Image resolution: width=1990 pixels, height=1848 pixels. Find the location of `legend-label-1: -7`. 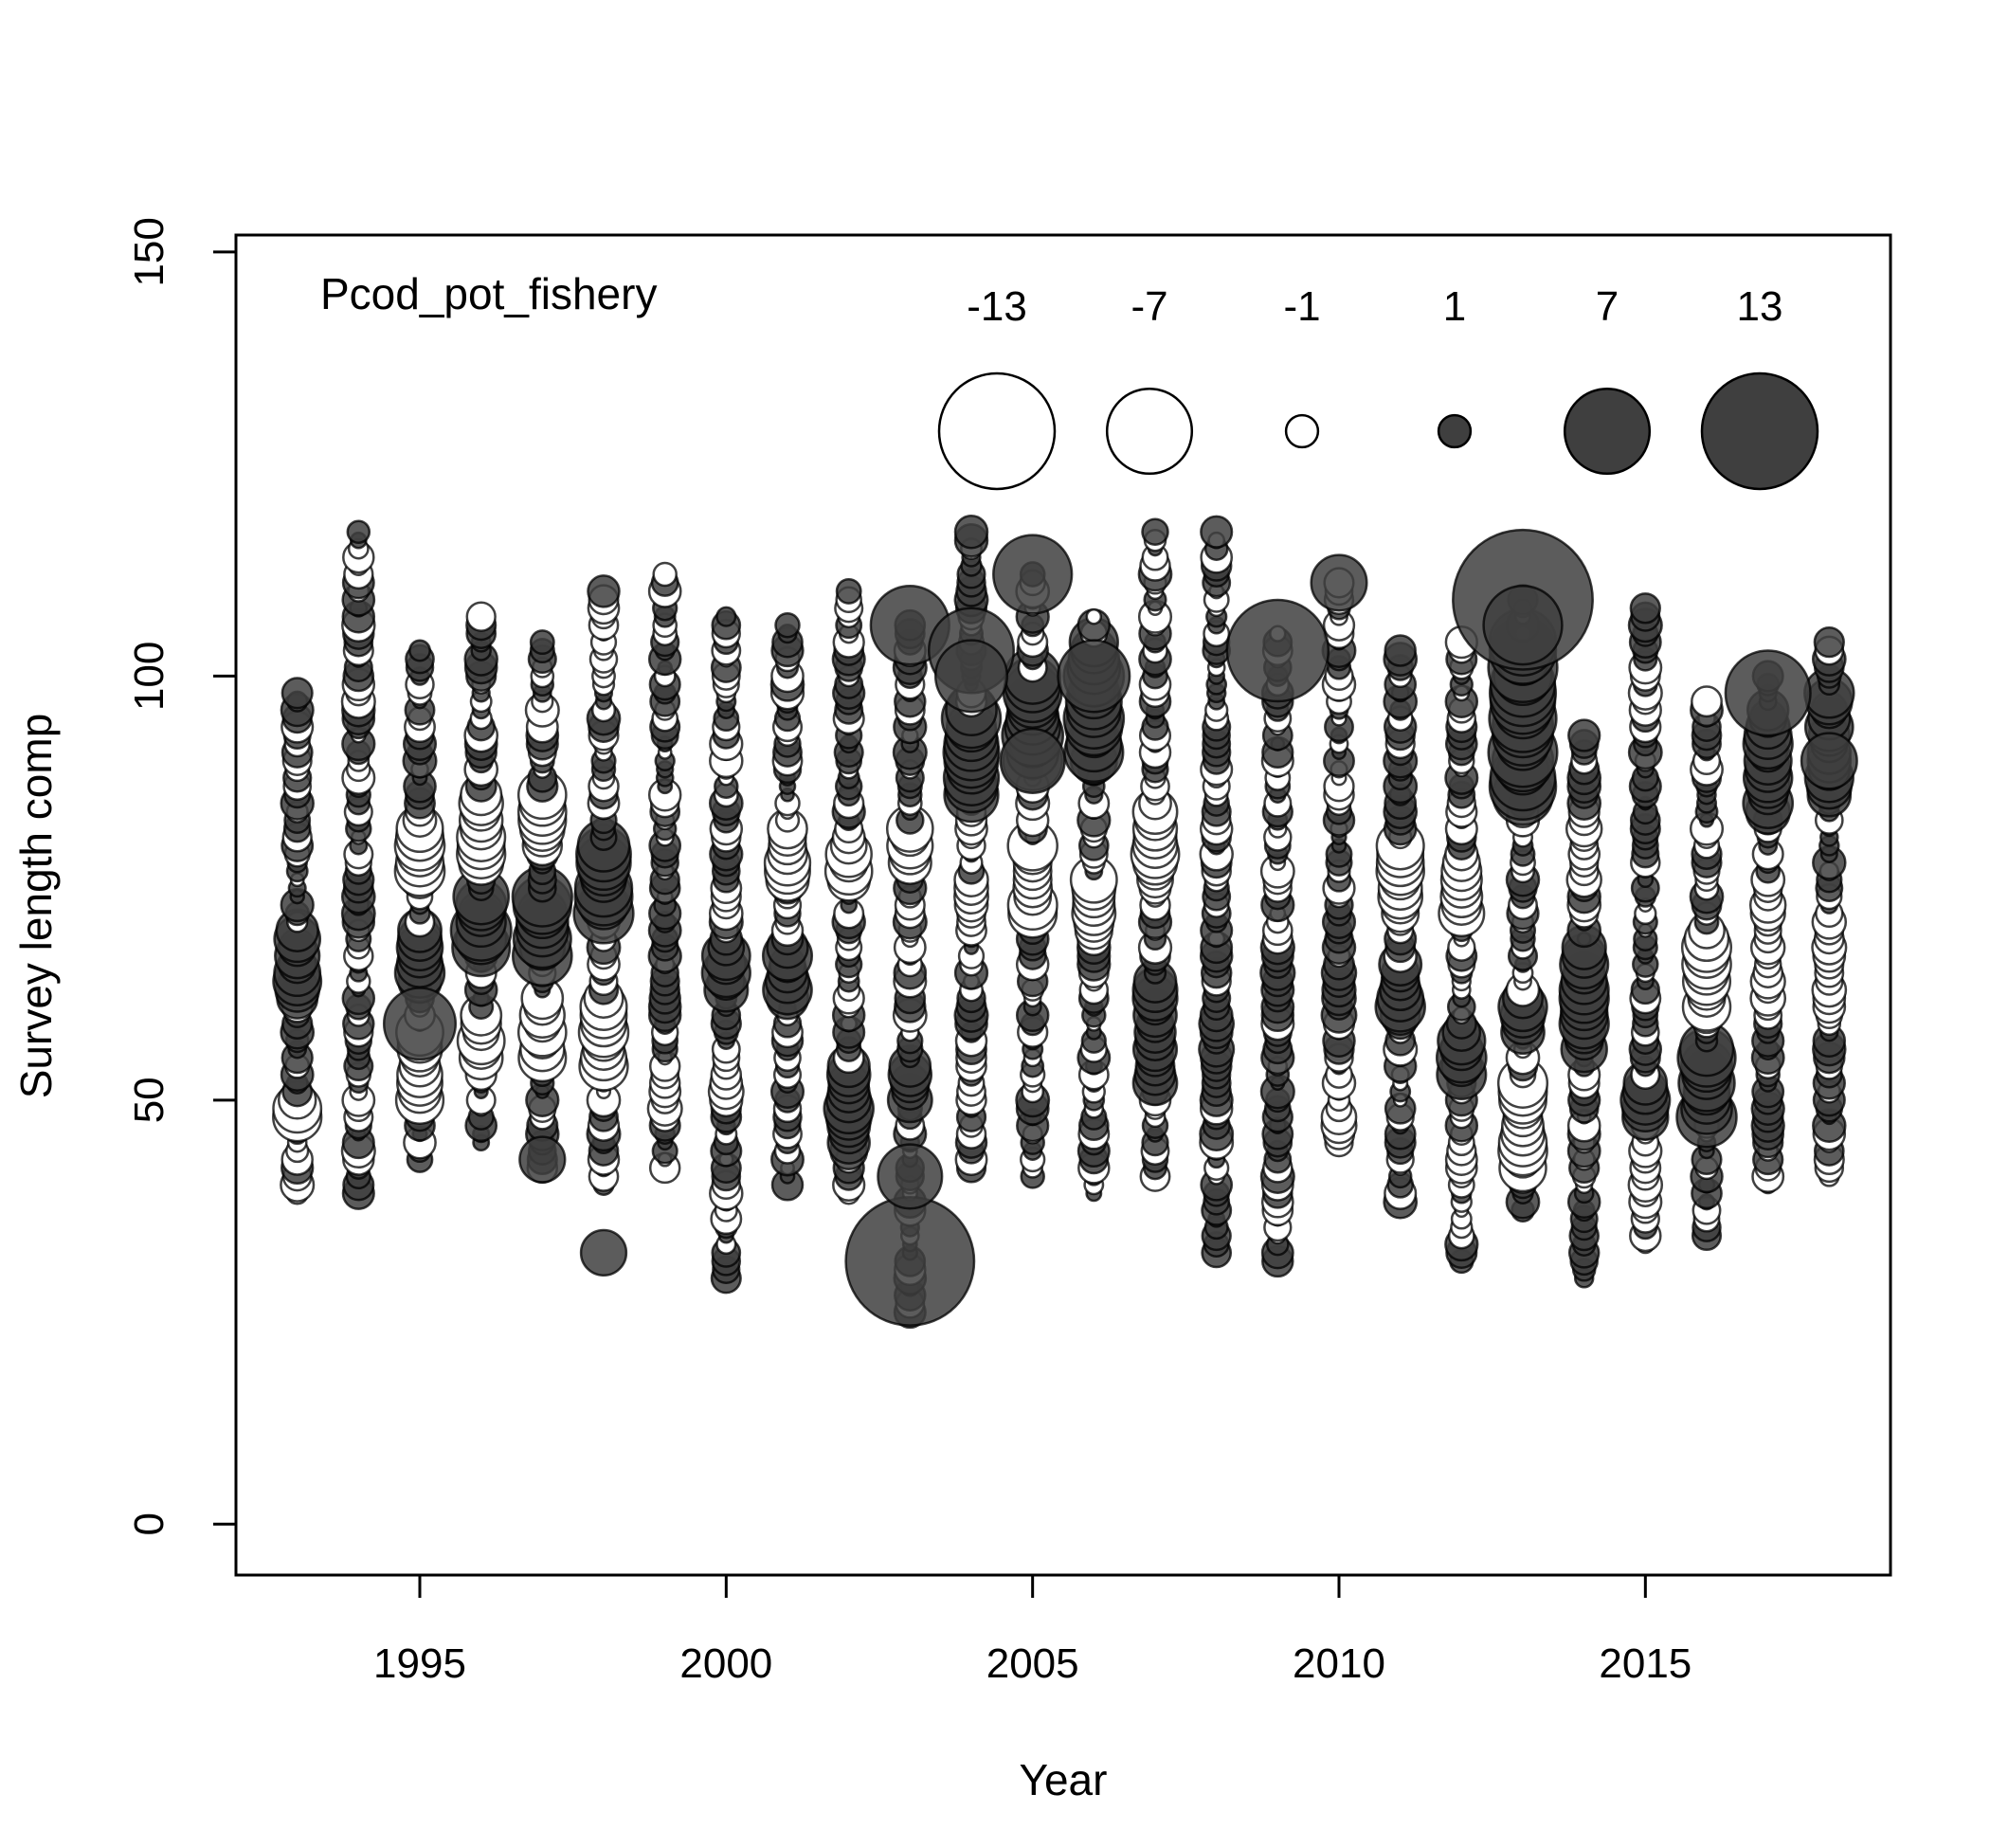

legend-label-1: -7 is located at coordinates (1149, 307).